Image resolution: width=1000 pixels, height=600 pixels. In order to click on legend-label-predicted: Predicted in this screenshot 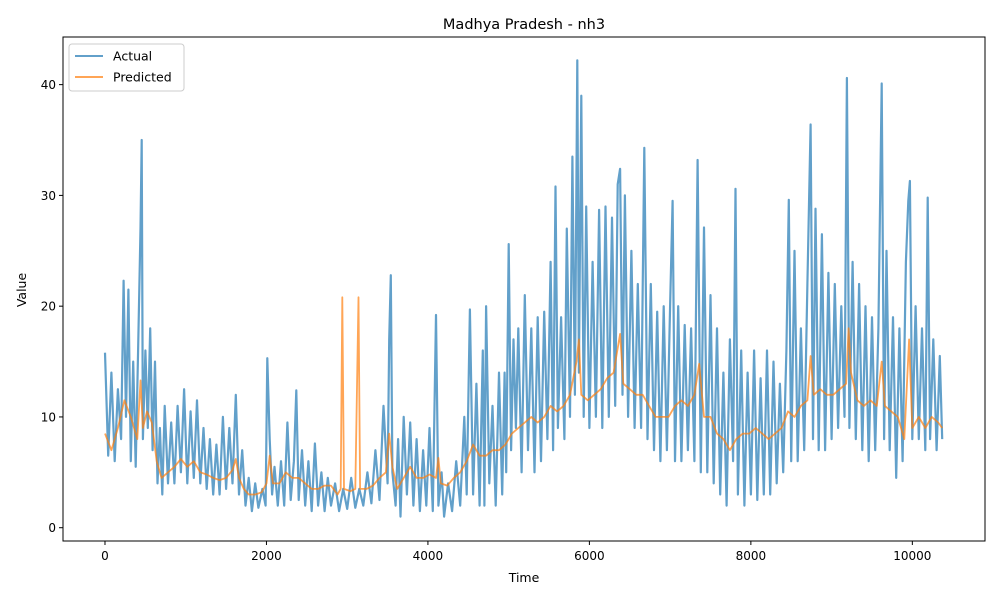, I will do `click(142, 77)`.